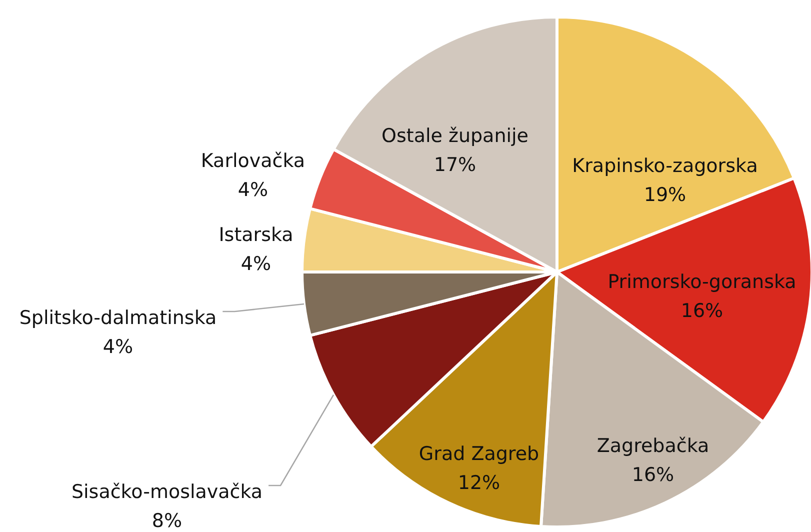 The image size is (811, 532). Describe the element at coordinates (653, 446) in the screenshot. I see `slice-label: Zagrebačka` at that location.